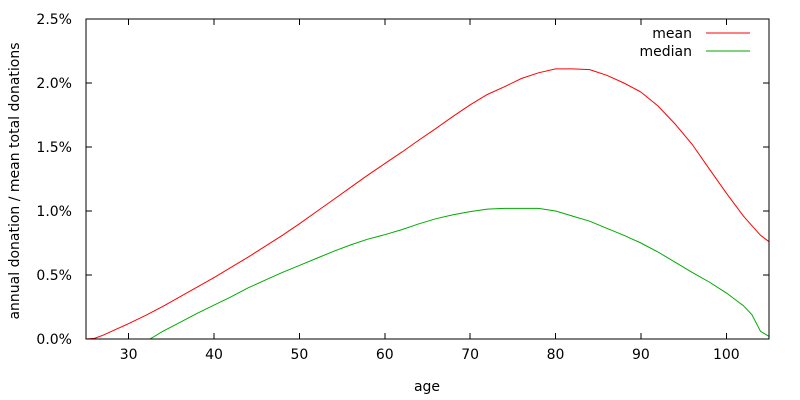 The image size is (800, 400). Describe the element at coordinates (385, 355) in the screenshot. I see `x-tick-label: 60` at that location.